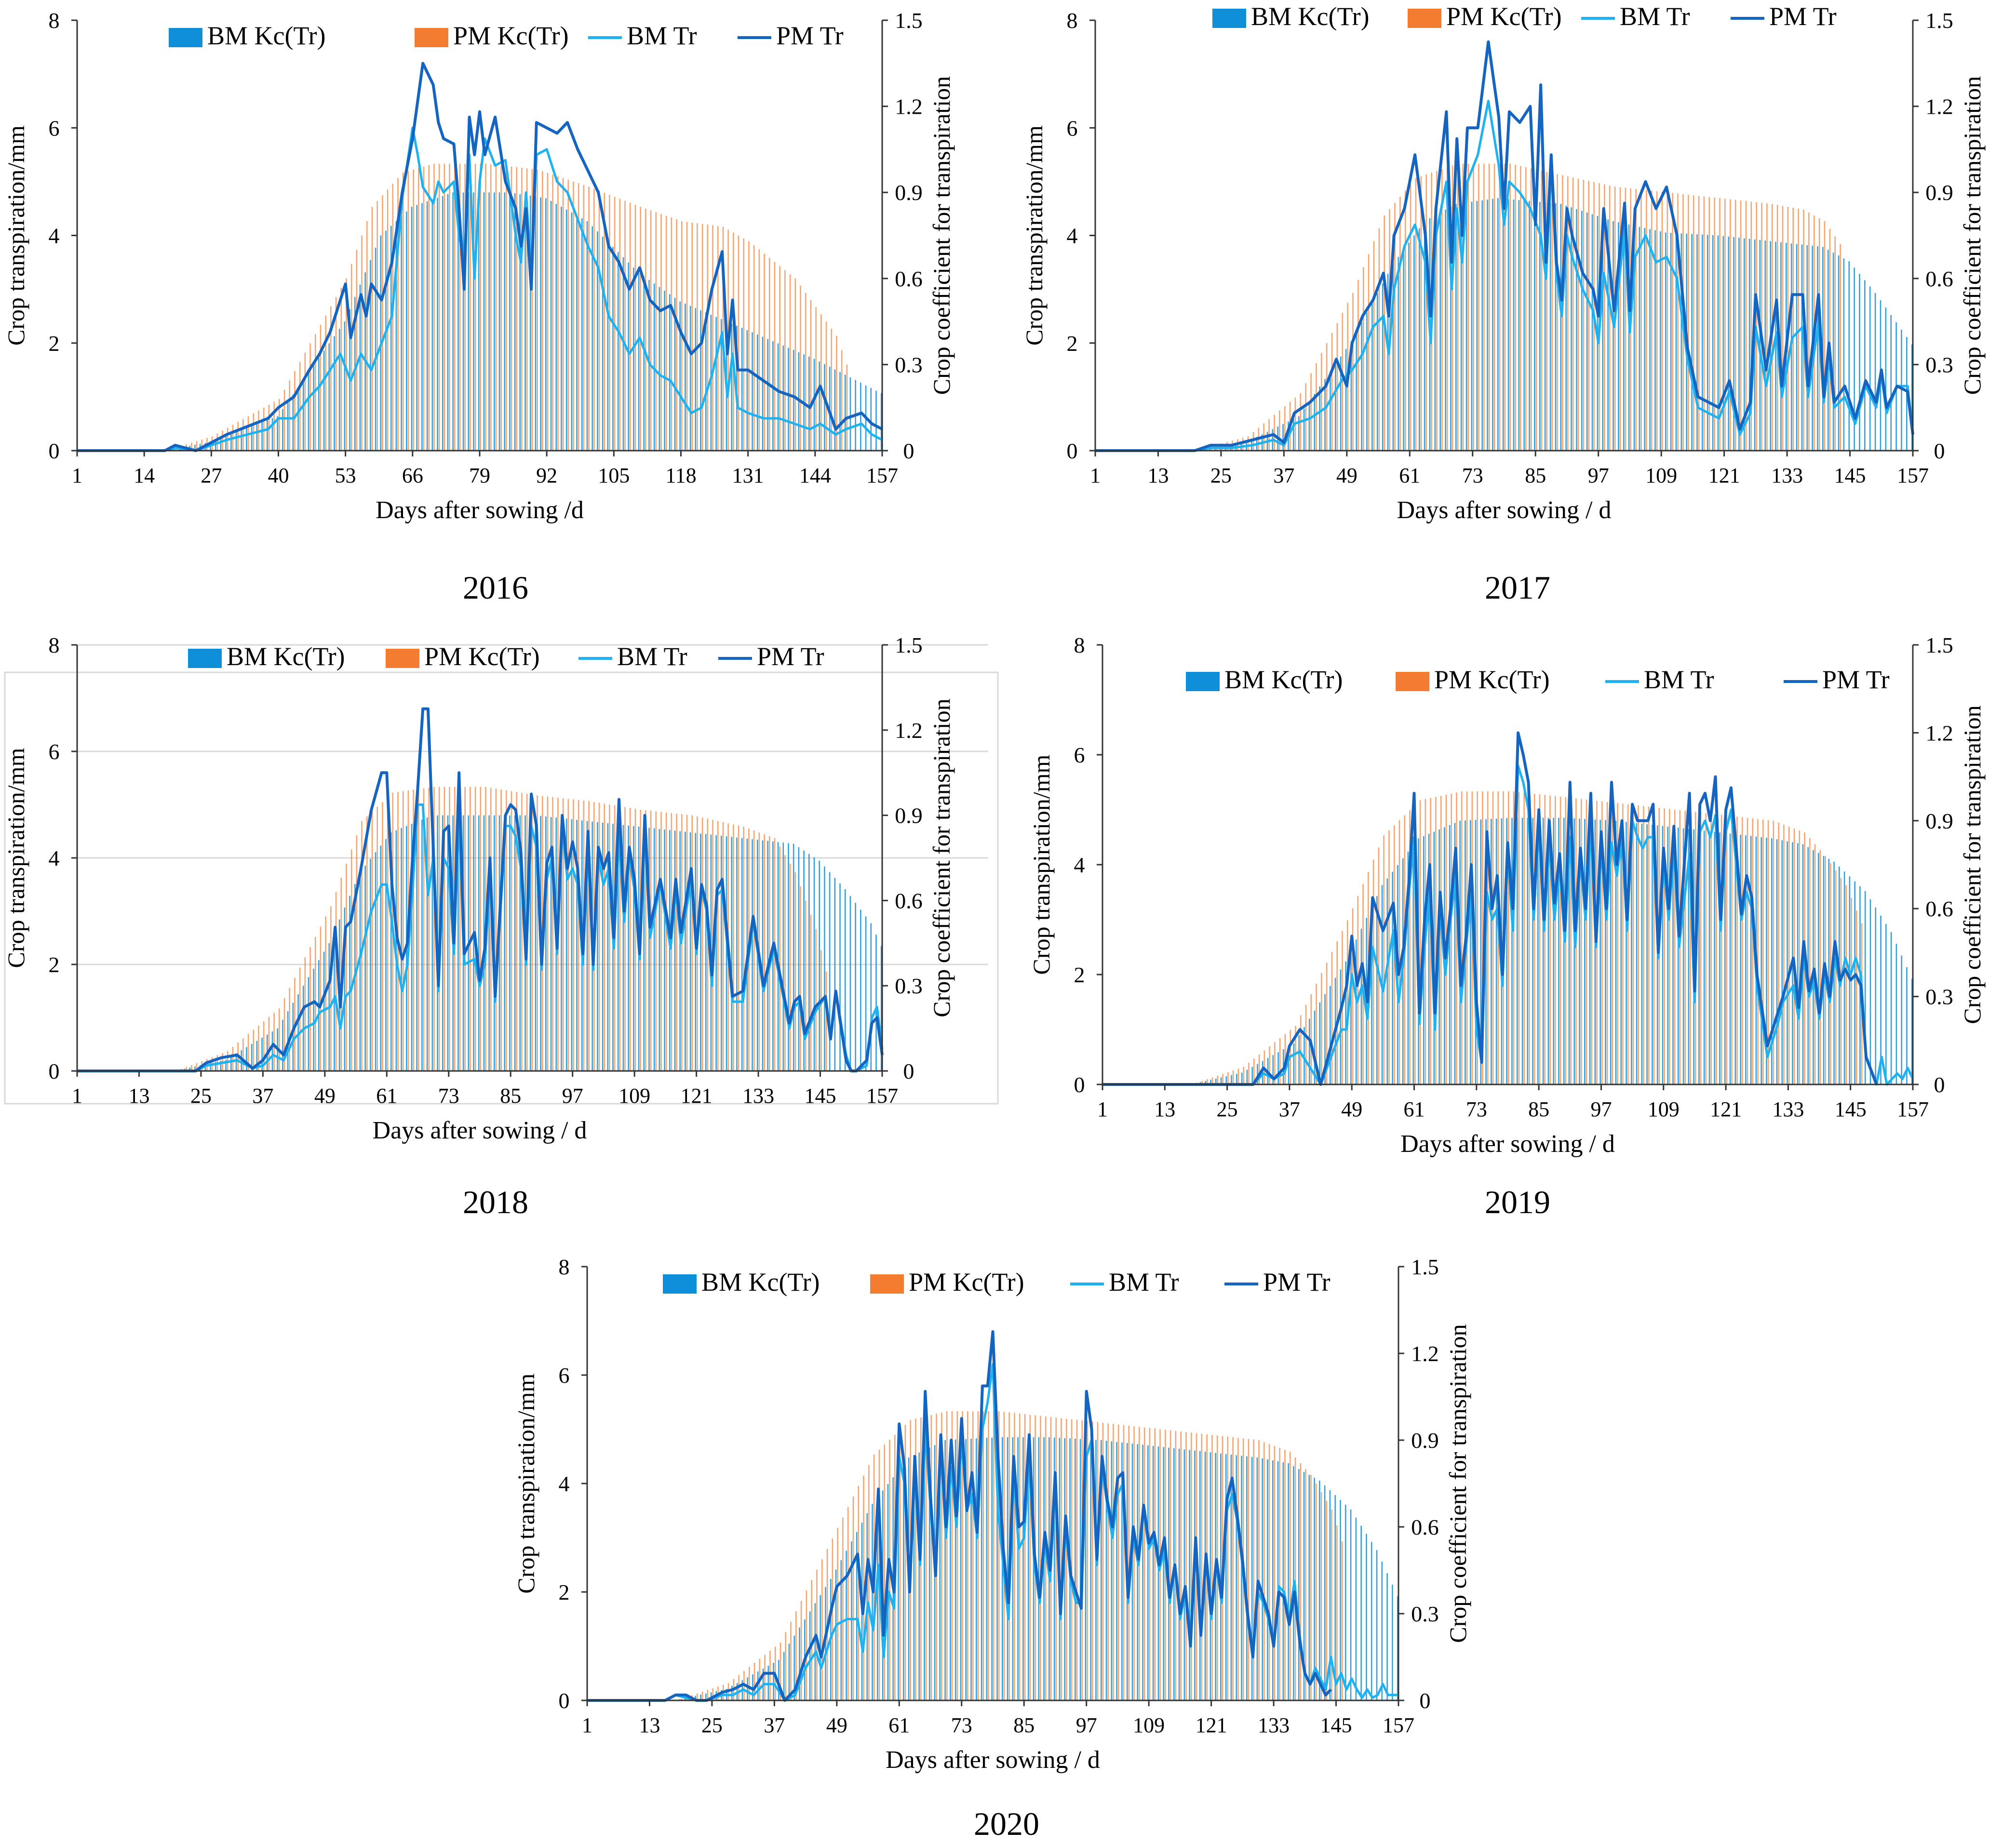 The width and height of the screenshot is (2016, 1845). I want to click on chart-frame, so click(501, 888).